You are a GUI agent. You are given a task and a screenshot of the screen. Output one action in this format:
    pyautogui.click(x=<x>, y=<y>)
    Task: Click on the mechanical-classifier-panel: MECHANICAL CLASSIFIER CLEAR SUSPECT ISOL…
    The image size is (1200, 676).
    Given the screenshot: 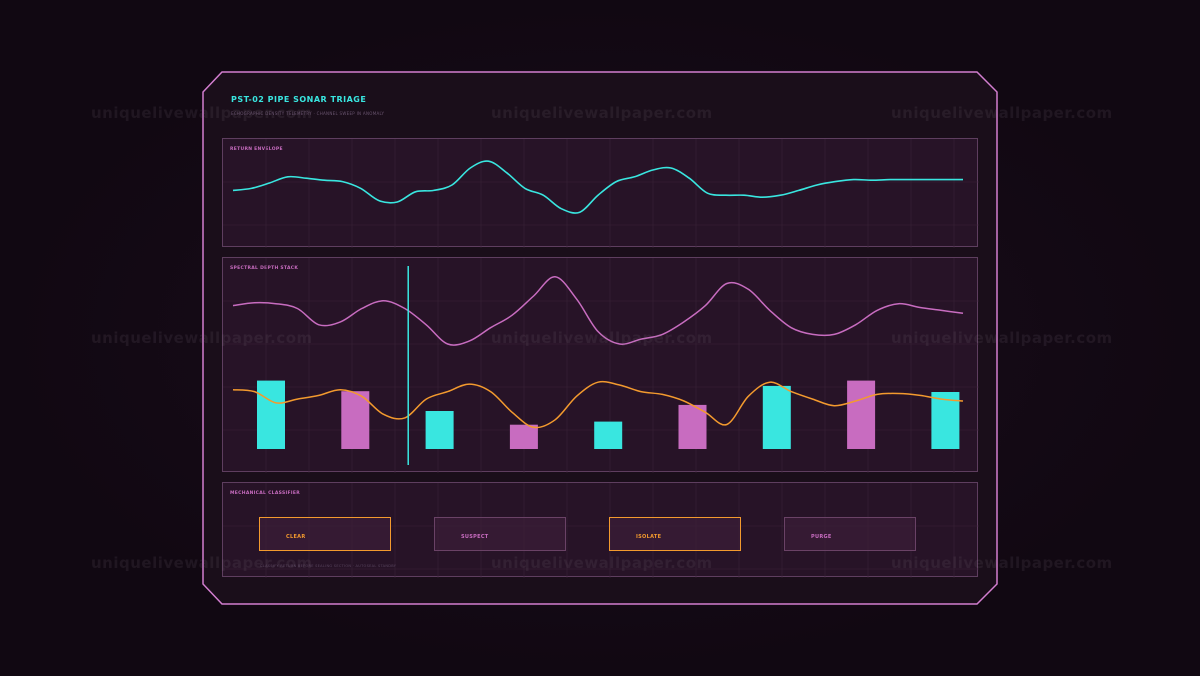 What is the action you would take?
    pyautogui.click(x=600, y=530)
    